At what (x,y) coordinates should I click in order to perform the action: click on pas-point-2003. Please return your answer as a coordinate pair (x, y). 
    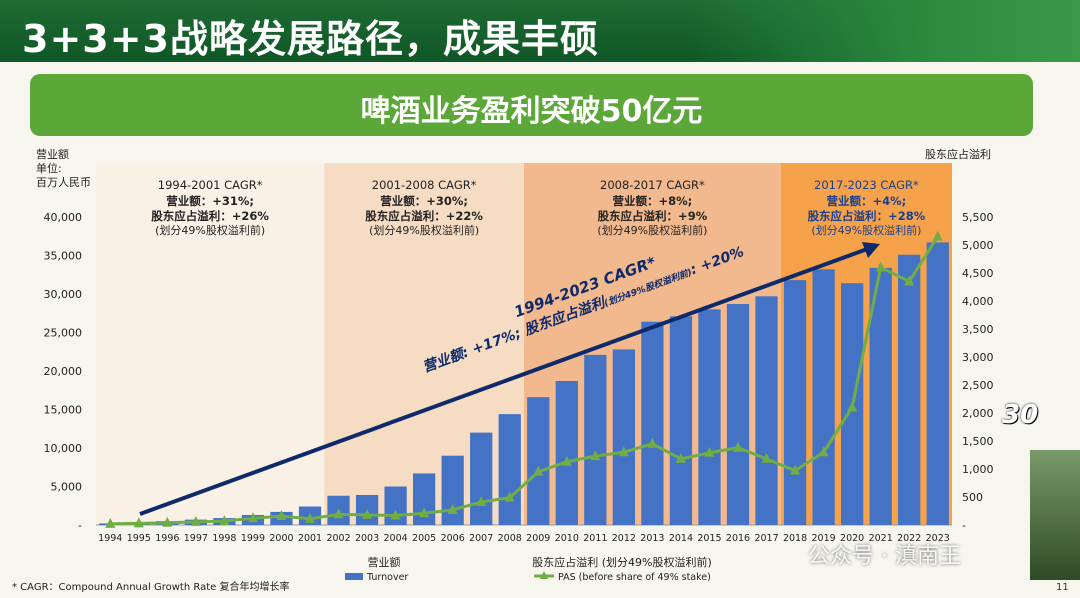
    Looking at the image, I should click on (367, 513).